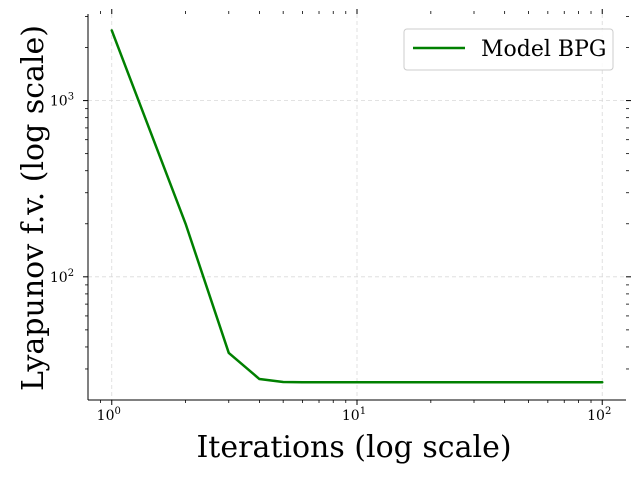 This screenshot has width=640, height=480. Describe the element at coordinates (71, 97) in the screenshot. I see `y-tick-exponent: 3` at that location.